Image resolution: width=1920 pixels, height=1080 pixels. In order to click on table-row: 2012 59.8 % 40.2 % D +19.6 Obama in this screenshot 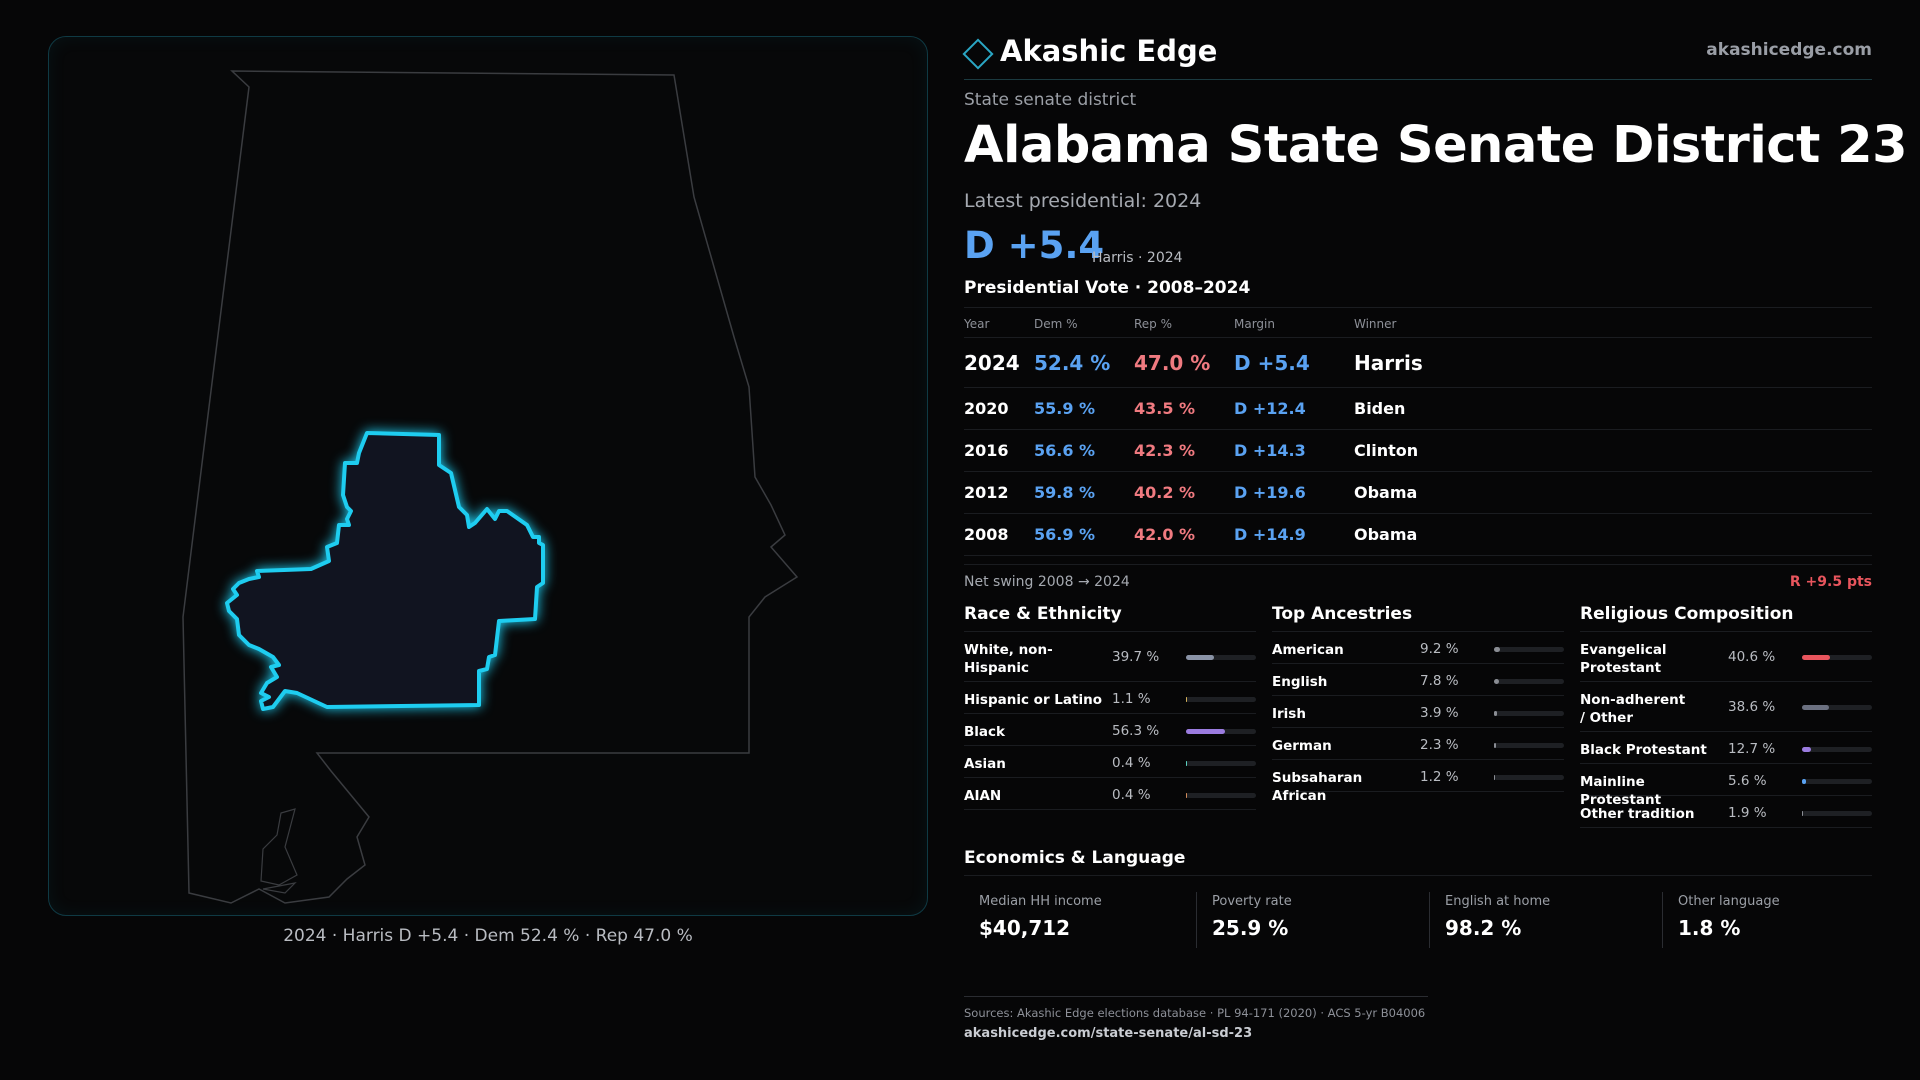, I will do `click(1418, 493)`.